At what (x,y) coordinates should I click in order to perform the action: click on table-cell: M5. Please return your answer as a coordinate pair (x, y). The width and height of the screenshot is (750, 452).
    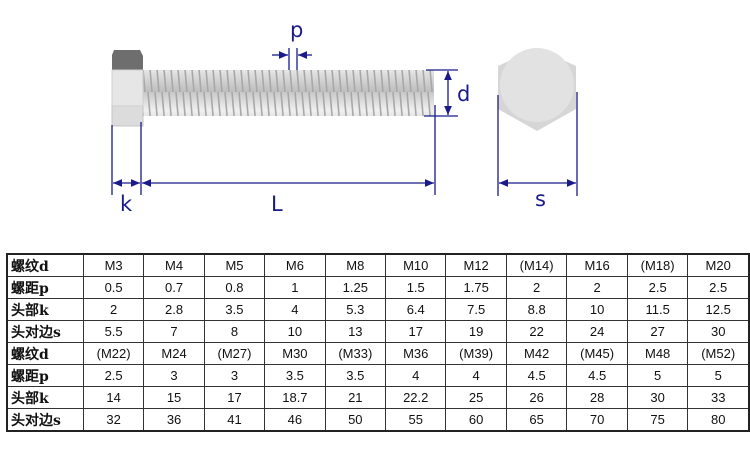
    Looking at the image, I should click on (234, 265).